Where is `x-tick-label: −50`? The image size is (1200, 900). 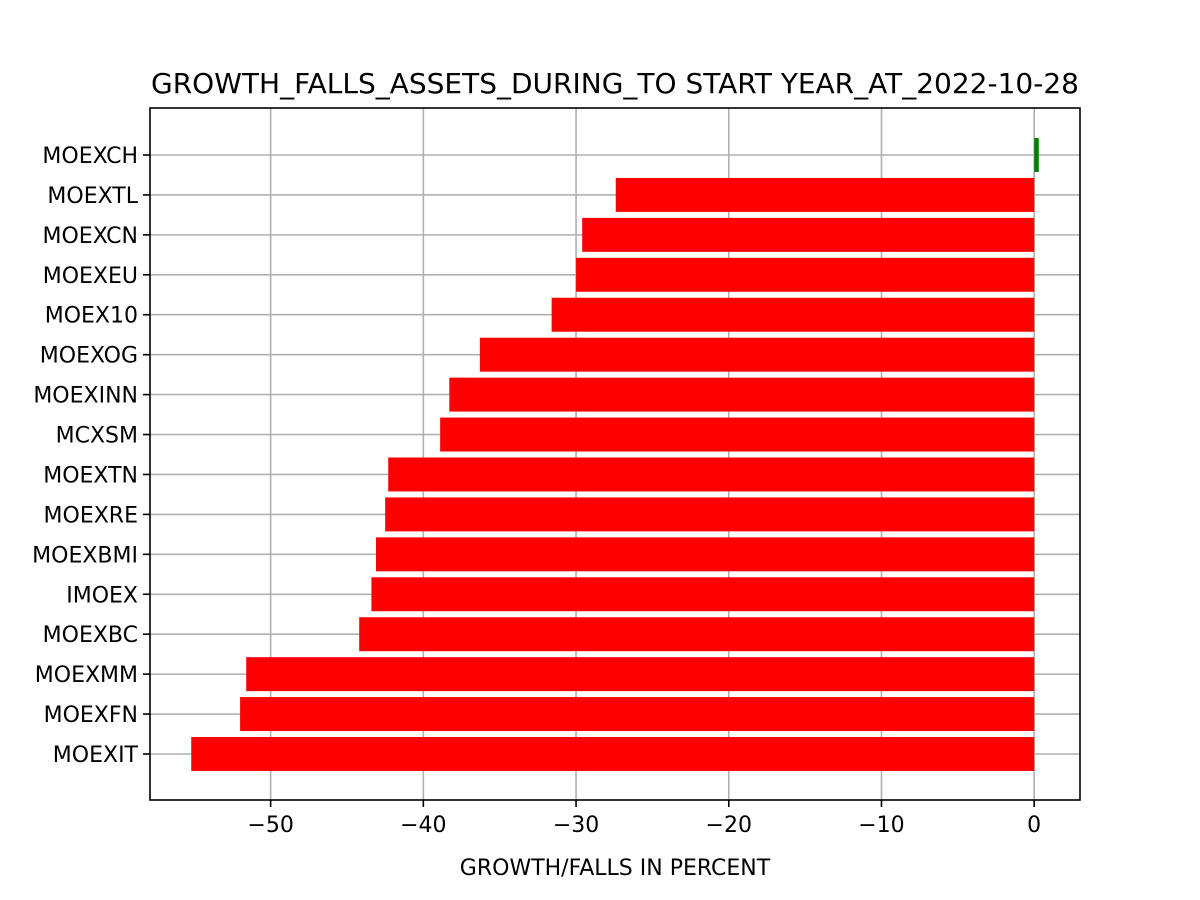
x-tick-label: −50 is located at coordinates (270, 825).